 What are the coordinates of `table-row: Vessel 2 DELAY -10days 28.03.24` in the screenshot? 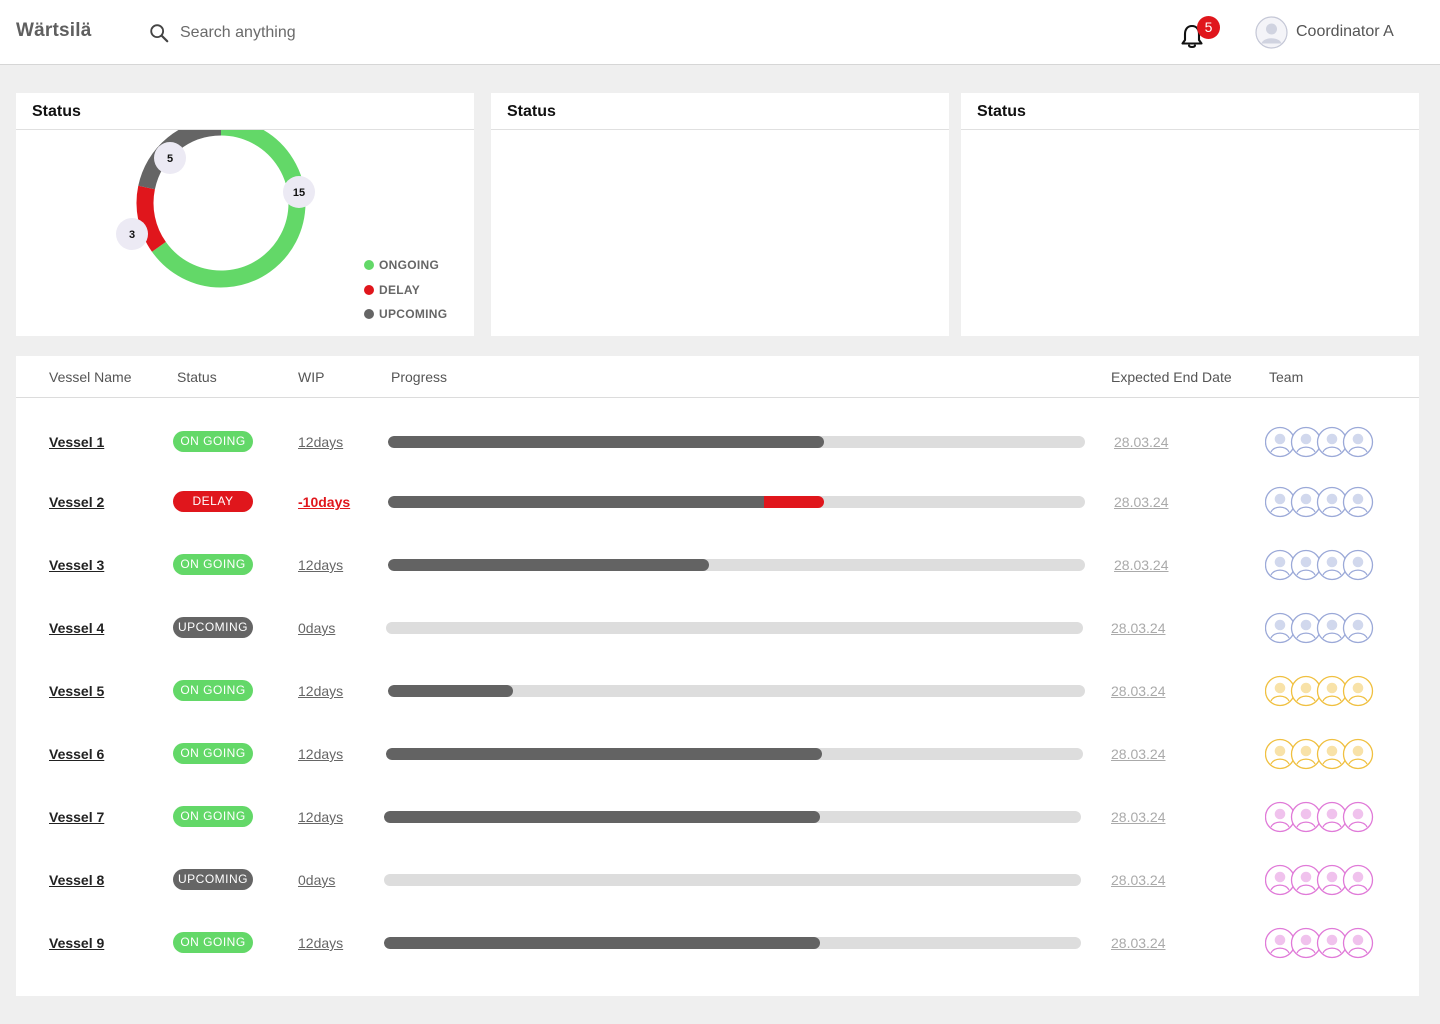 It's located at (717, 502).